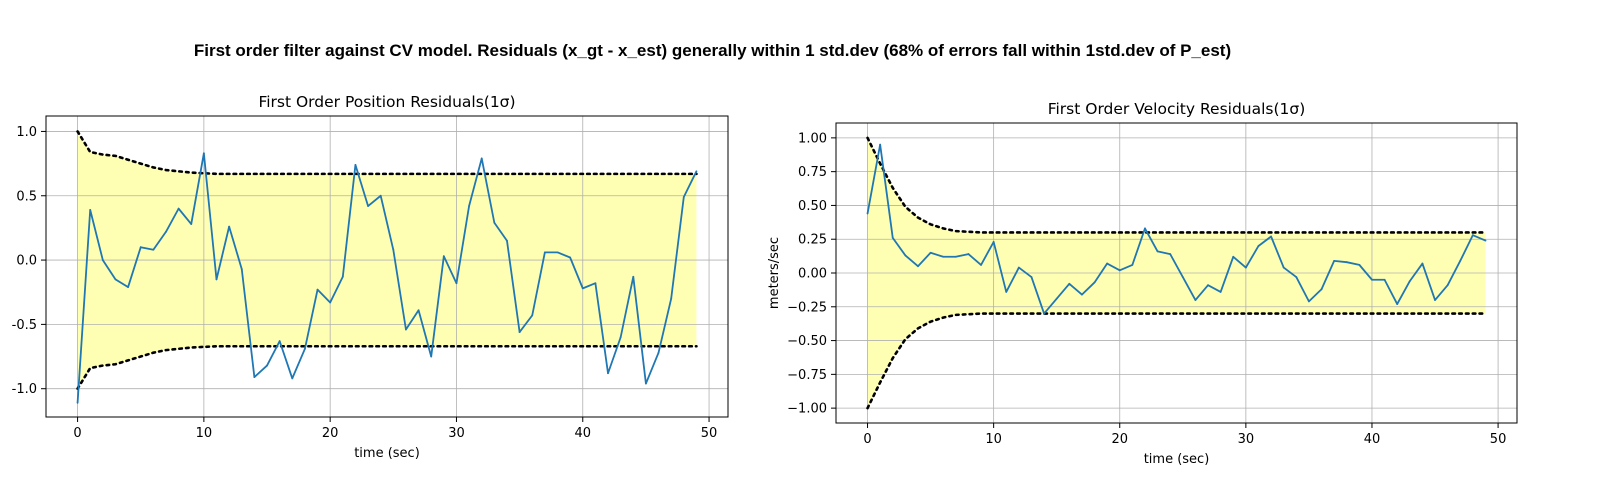 The image size is (1604, 488). Describe the element at coordinates (386, 102) in the screenshot. I see `chart-title: First Order Position Residuals(1σ)` at that location.